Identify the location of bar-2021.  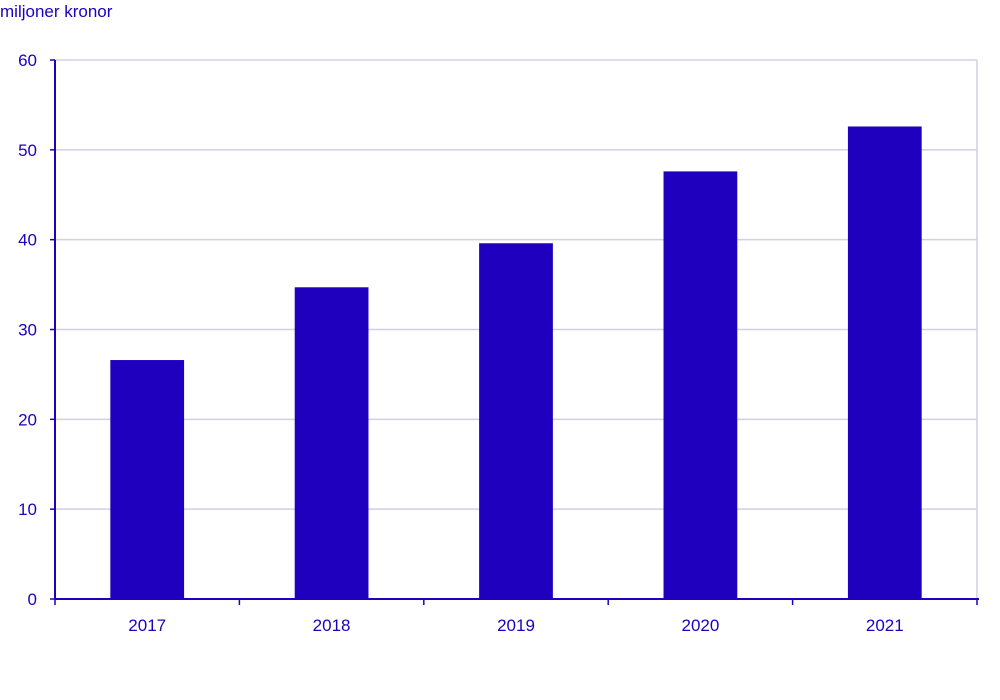
(884, 362).